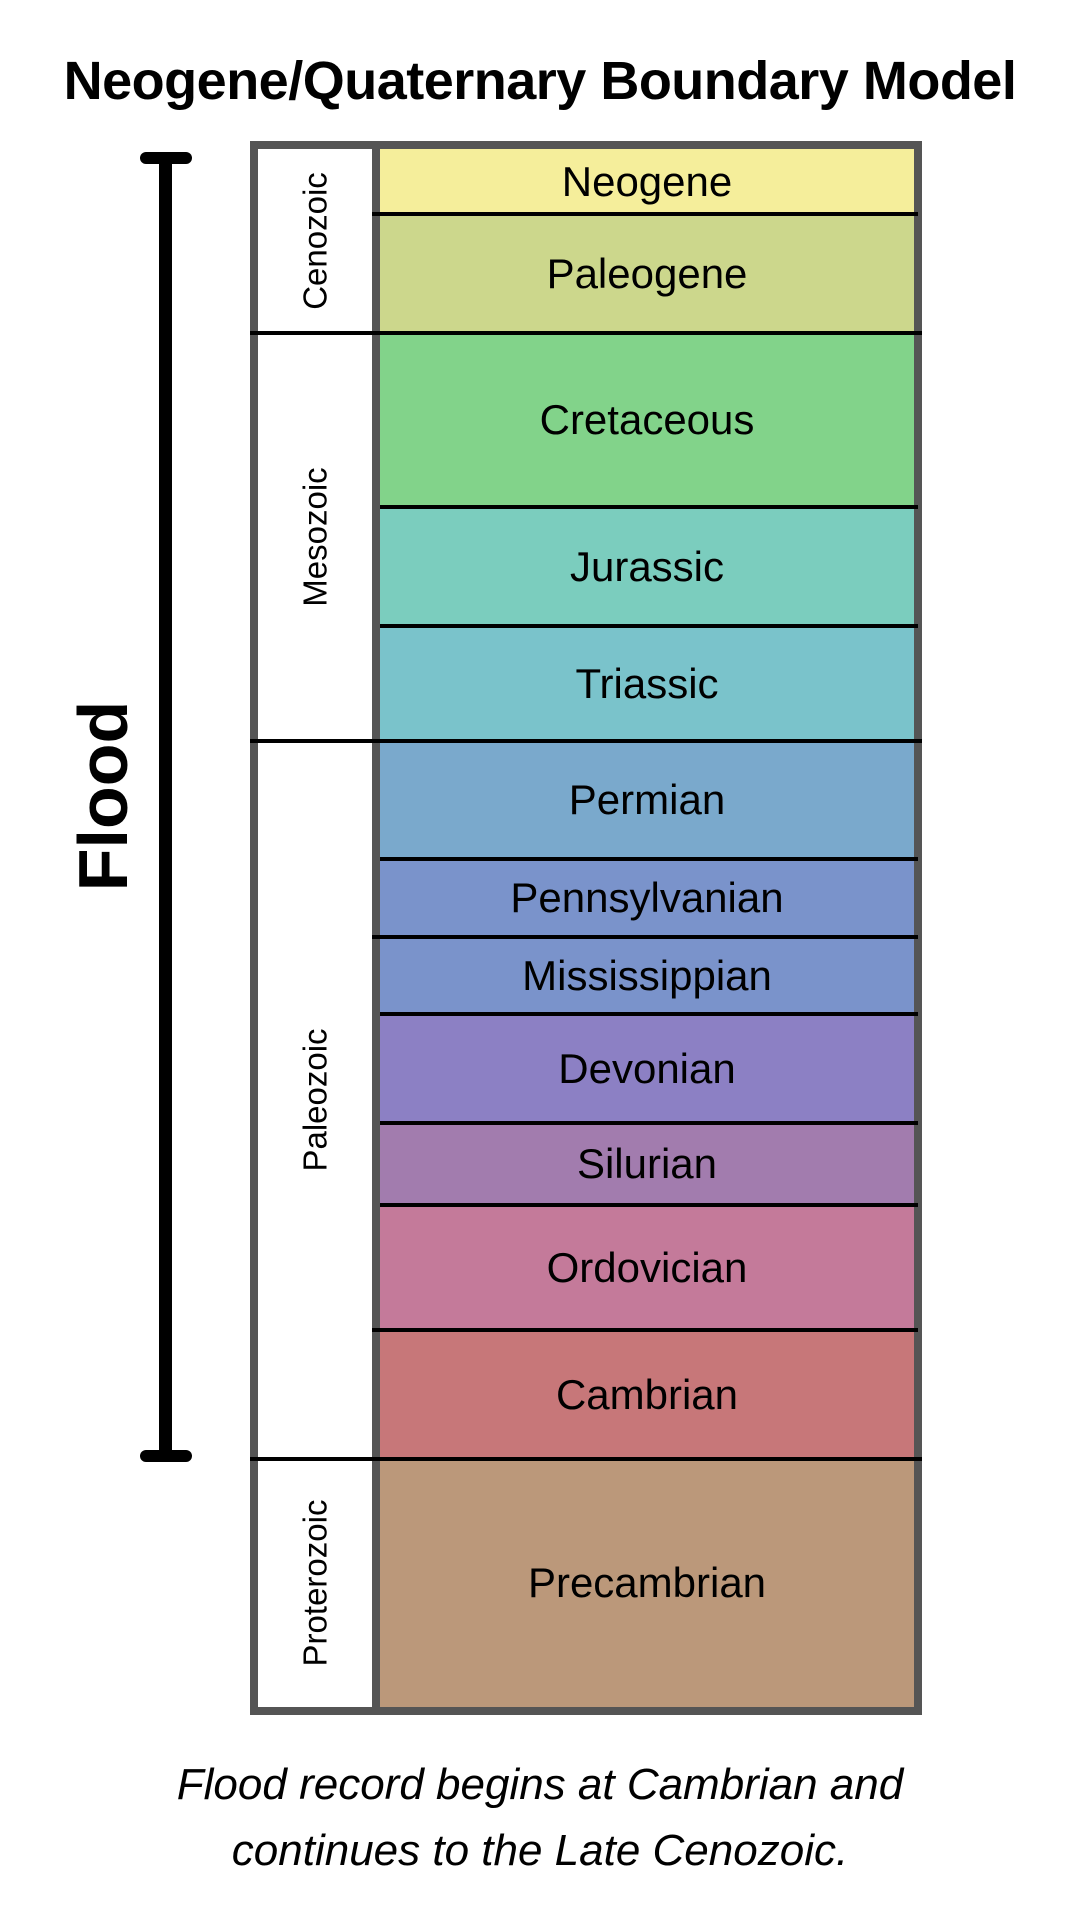 Image resolution: width=1080 pixels, height=1920 pixels. I want to click on period-label: Jurassic, so click(647, 566).